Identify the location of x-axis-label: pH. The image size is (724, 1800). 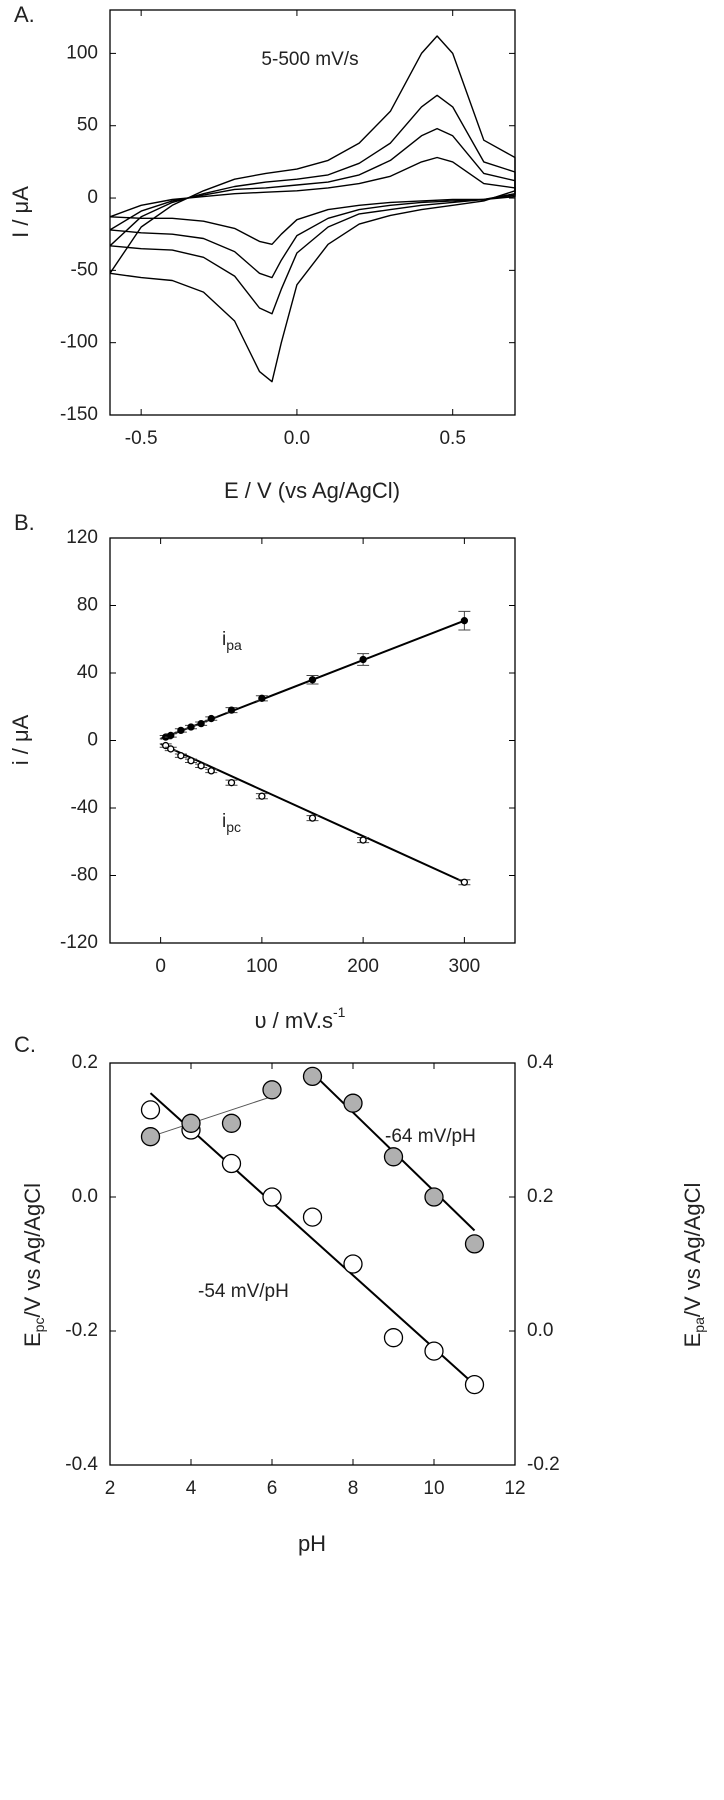
(312, 1543).